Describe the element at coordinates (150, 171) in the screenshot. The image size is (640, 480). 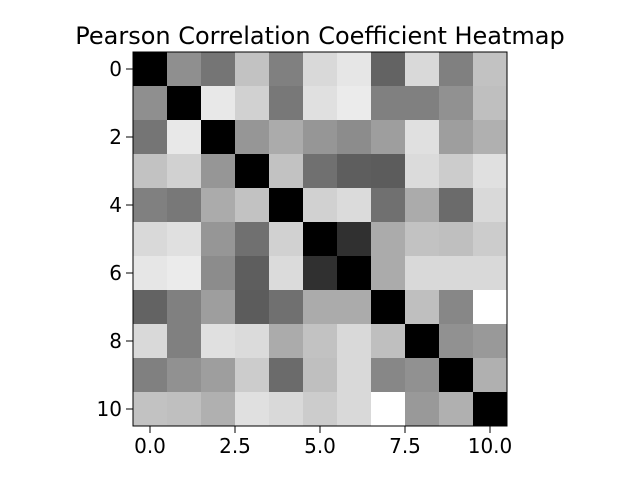
I see `heatmap-cell-r3-c0` at that location.